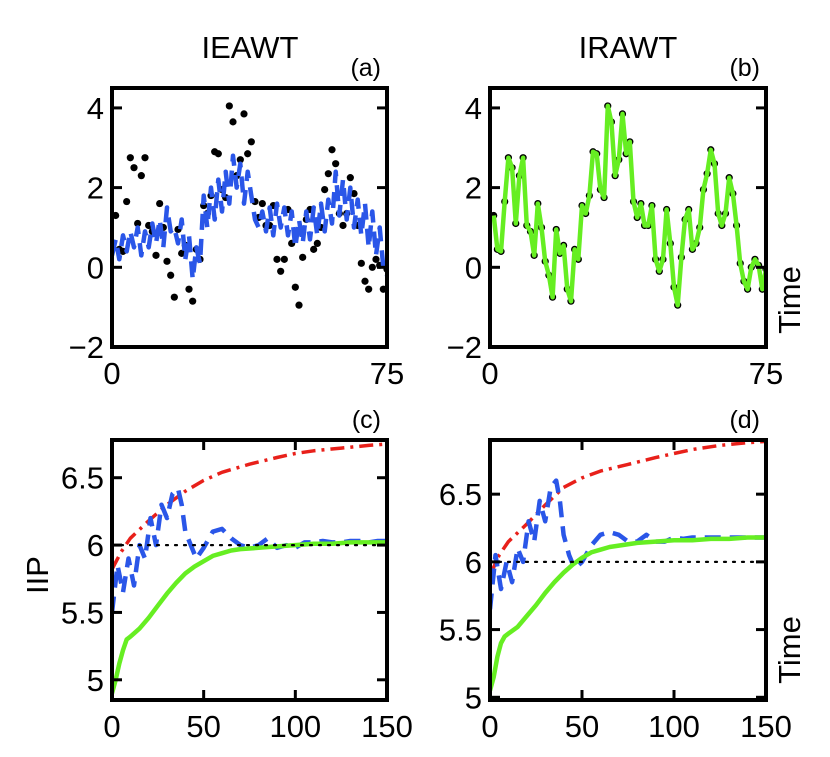  Describe the element at coordinates (95, 108) in the screenshot. I see `panel-a-ytick-label: 4` at that location.